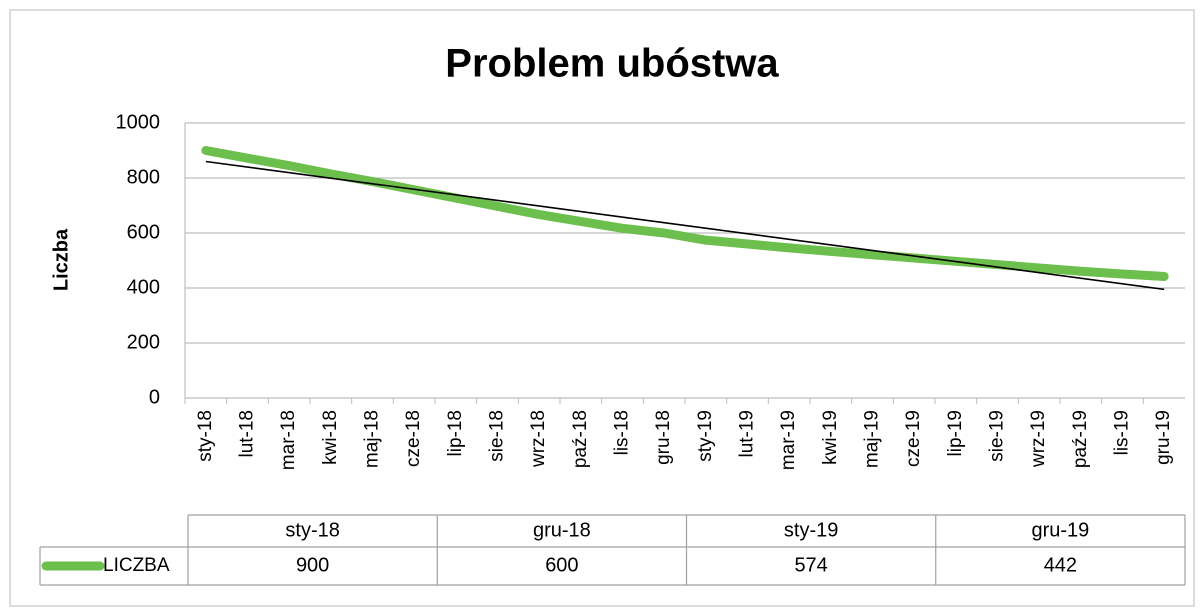 This screenshot has width=1204, height=616. I want to click on x-tick-label: gru-18, so click(663, 437).